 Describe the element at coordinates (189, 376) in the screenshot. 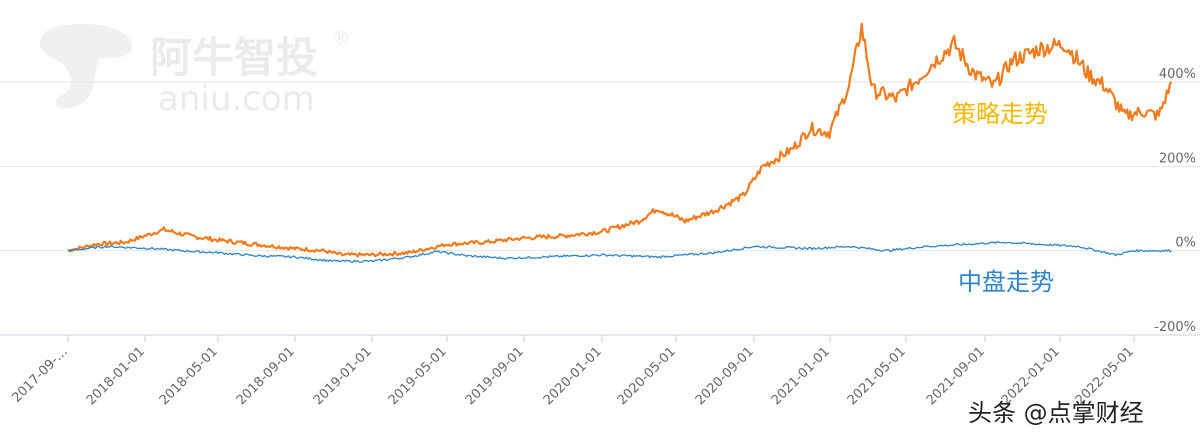

I see `x-tick-label: 2018-05-01` at that location.